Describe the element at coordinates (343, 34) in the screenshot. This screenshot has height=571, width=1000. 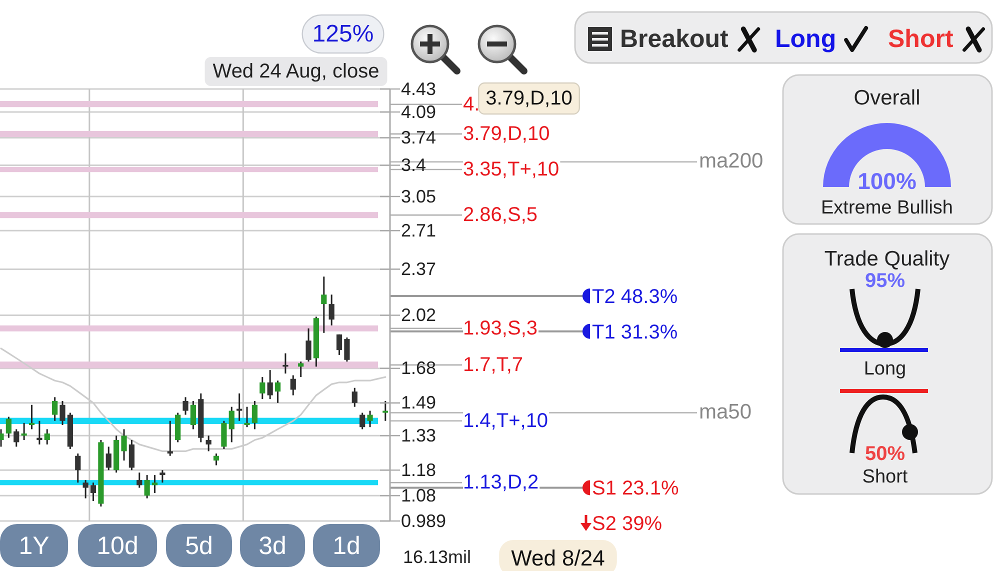
I see `text: 125%` at that location.